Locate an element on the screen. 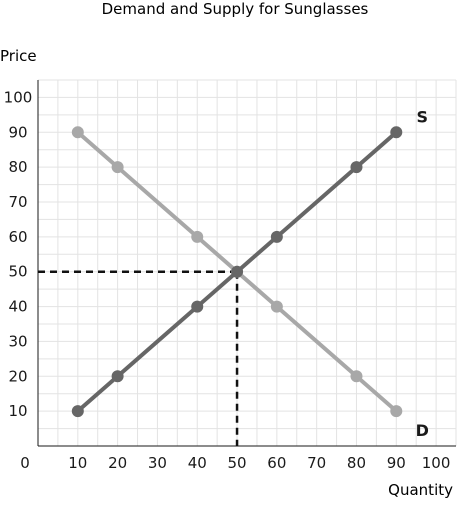 Image resolution: width=468 pixels, height=507 pixels. origin-label: 0 is located at coordinates (25, 463).